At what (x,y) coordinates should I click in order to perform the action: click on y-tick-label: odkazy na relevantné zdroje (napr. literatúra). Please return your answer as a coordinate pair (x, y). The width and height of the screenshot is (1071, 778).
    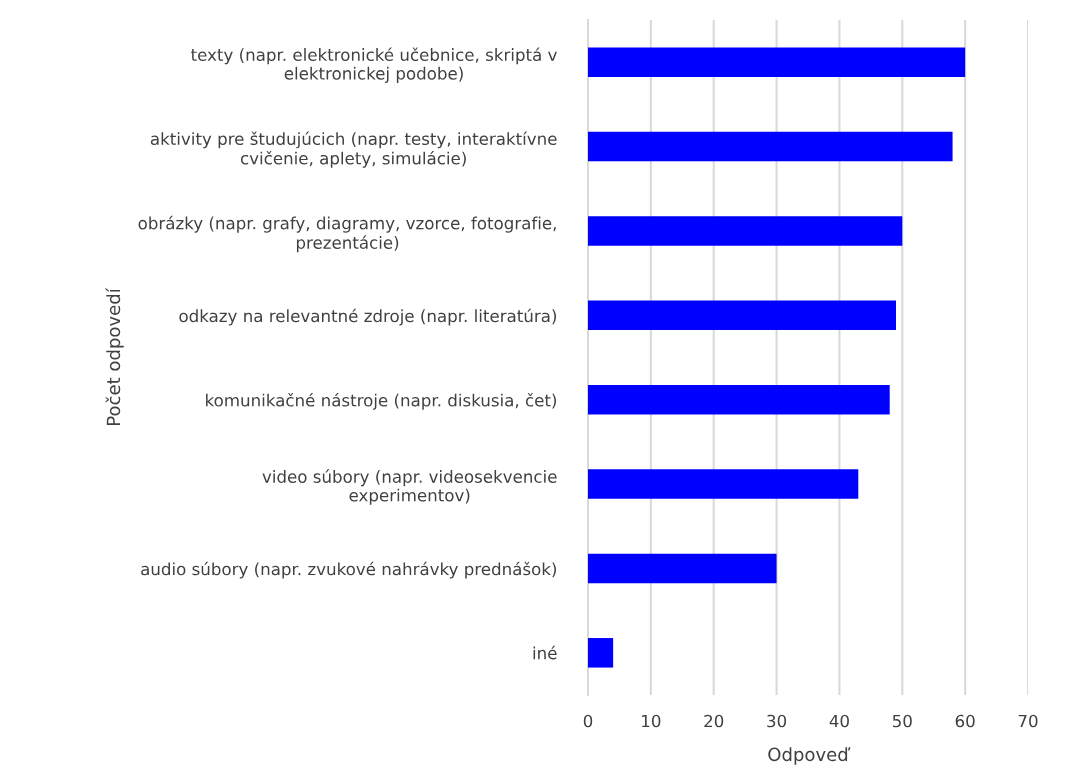
    Looking at the image, I should click on (368, 317).